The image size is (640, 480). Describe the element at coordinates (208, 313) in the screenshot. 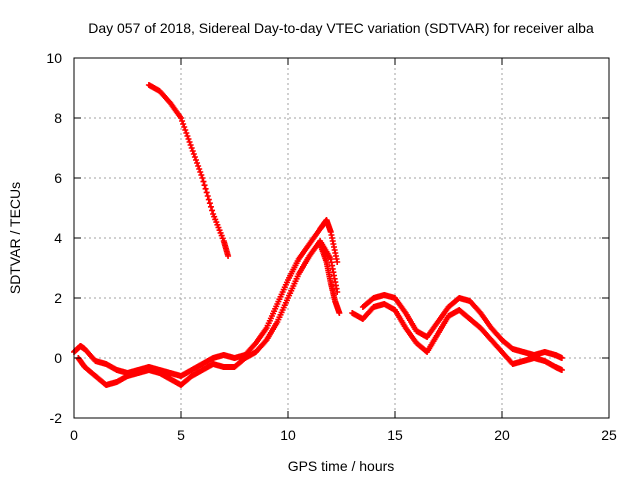

I see `series-track-c` at that location.